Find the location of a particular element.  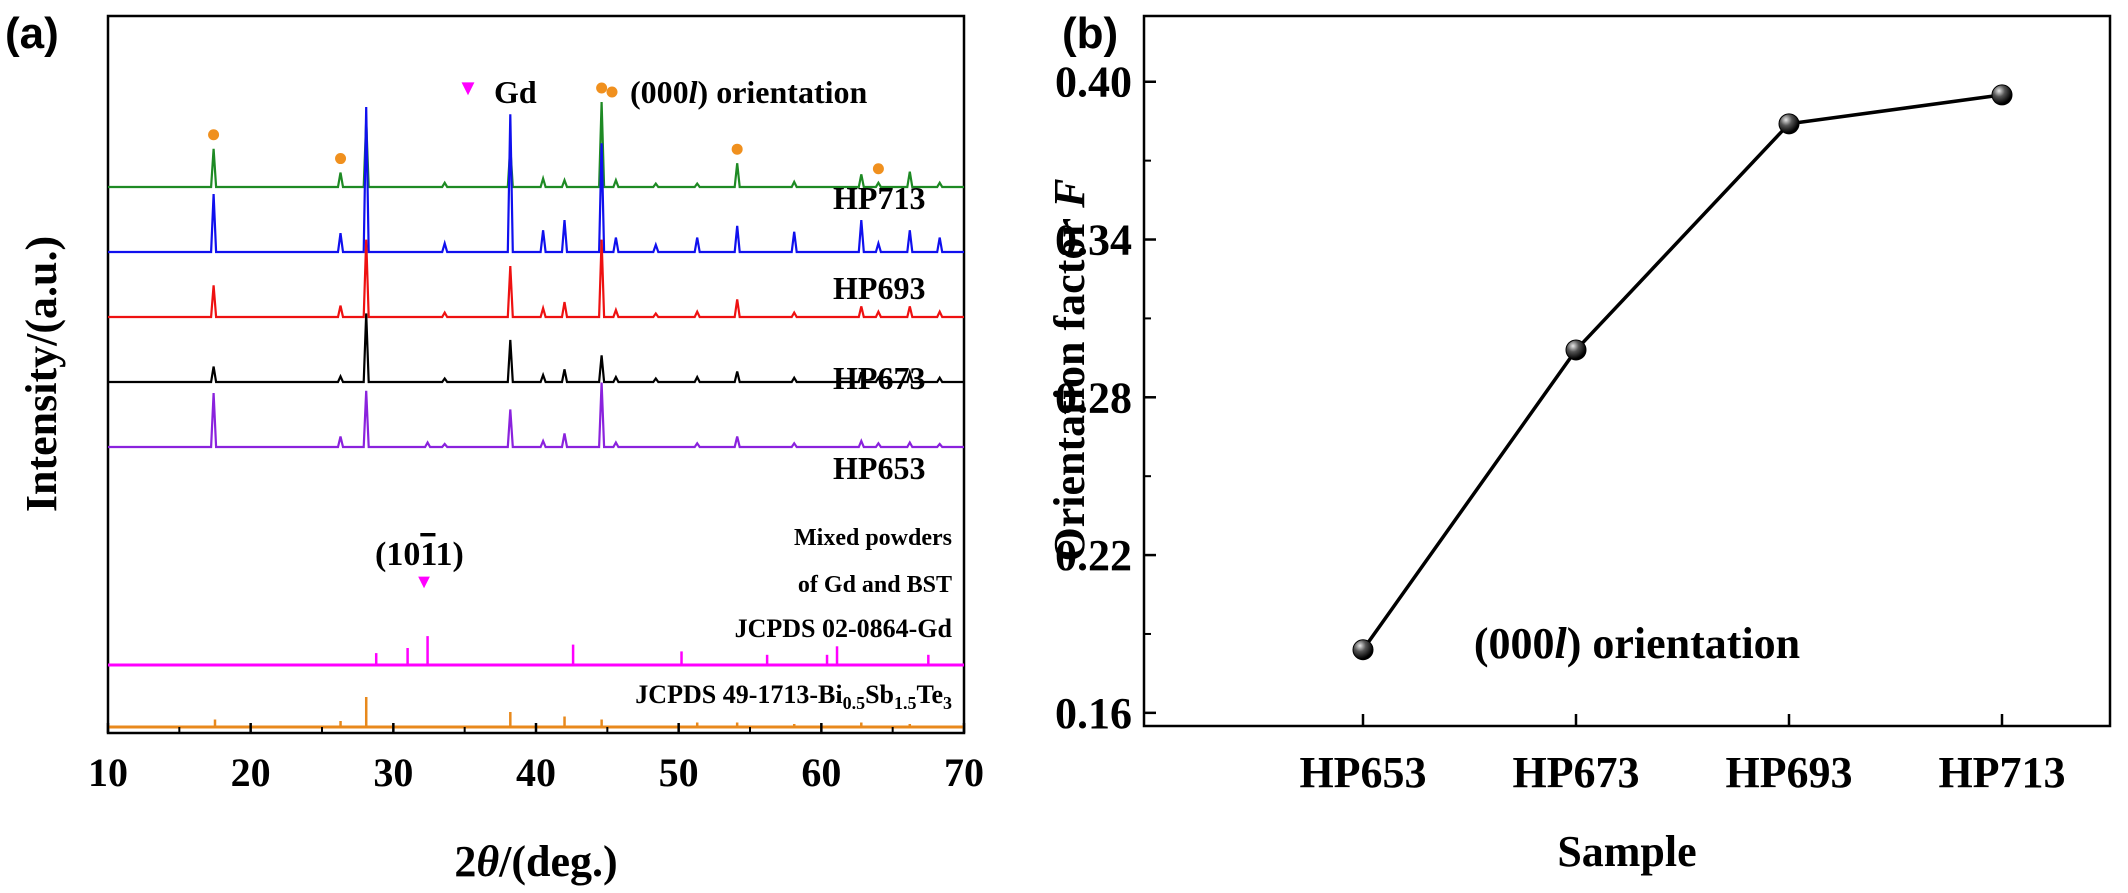

x-tick-label: 50 is located at coordinates (679, 772).